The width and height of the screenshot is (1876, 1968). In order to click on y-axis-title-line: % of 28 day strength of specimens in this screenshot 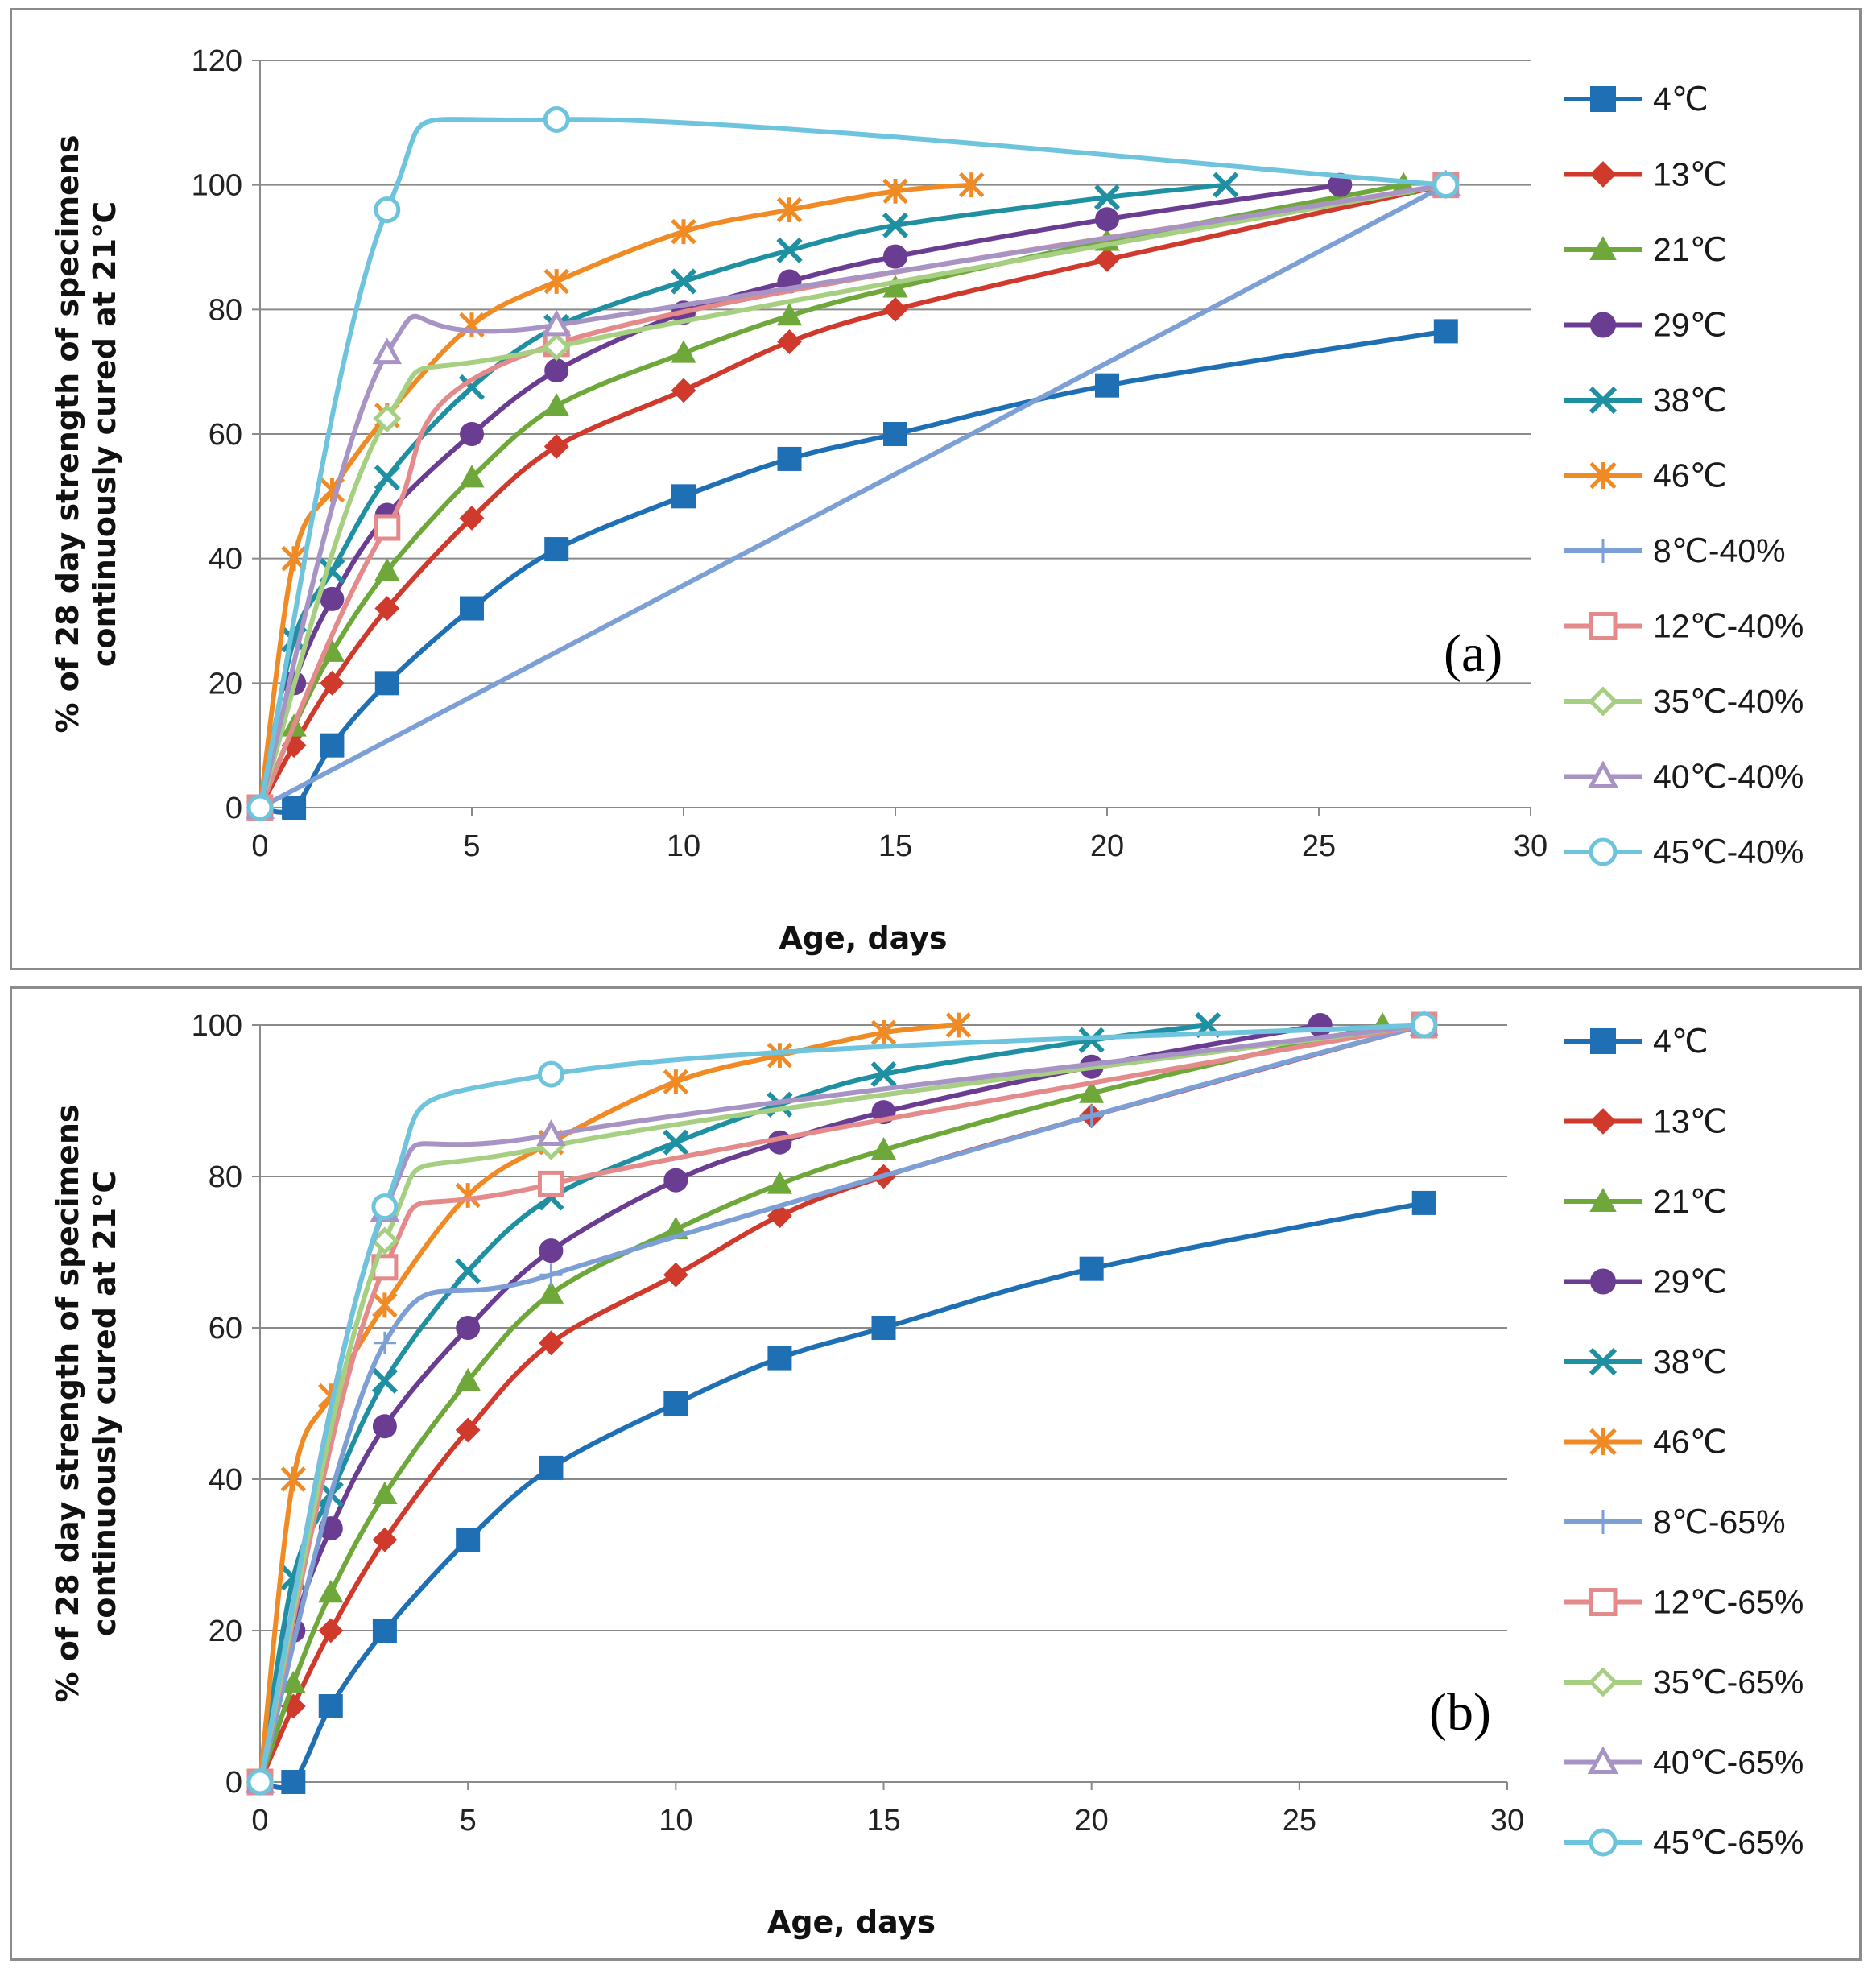, I will do `click(67, 1403)`.